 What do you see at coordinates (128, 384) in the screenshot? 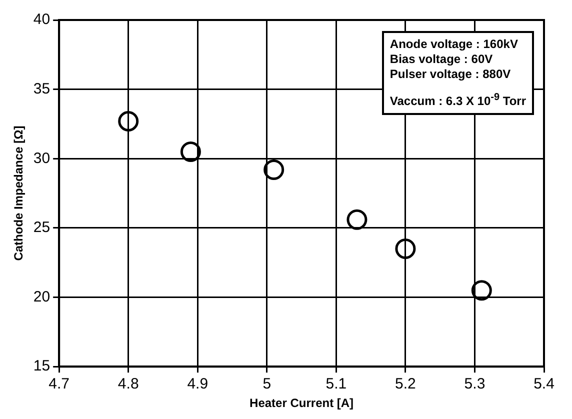
I see `x-tick-label: 4.8` at bounding box center [128, 384].